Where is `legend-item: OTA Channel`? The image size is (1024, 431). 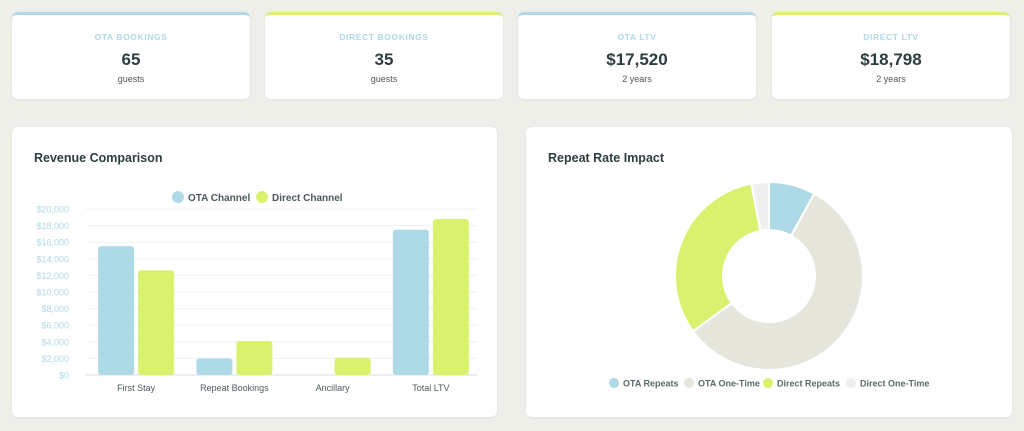
legend-item: OTA Channel is located at coordinates (211, 197).